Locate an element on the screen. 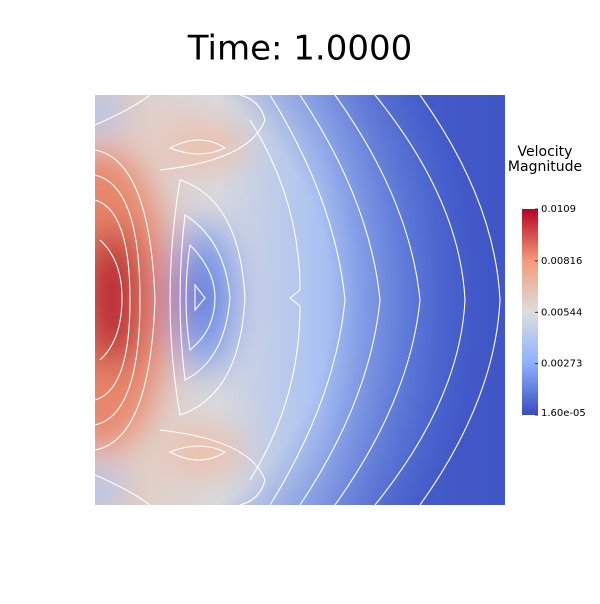  colorbar-title: Magnitude is located at coordinates (545, 167).